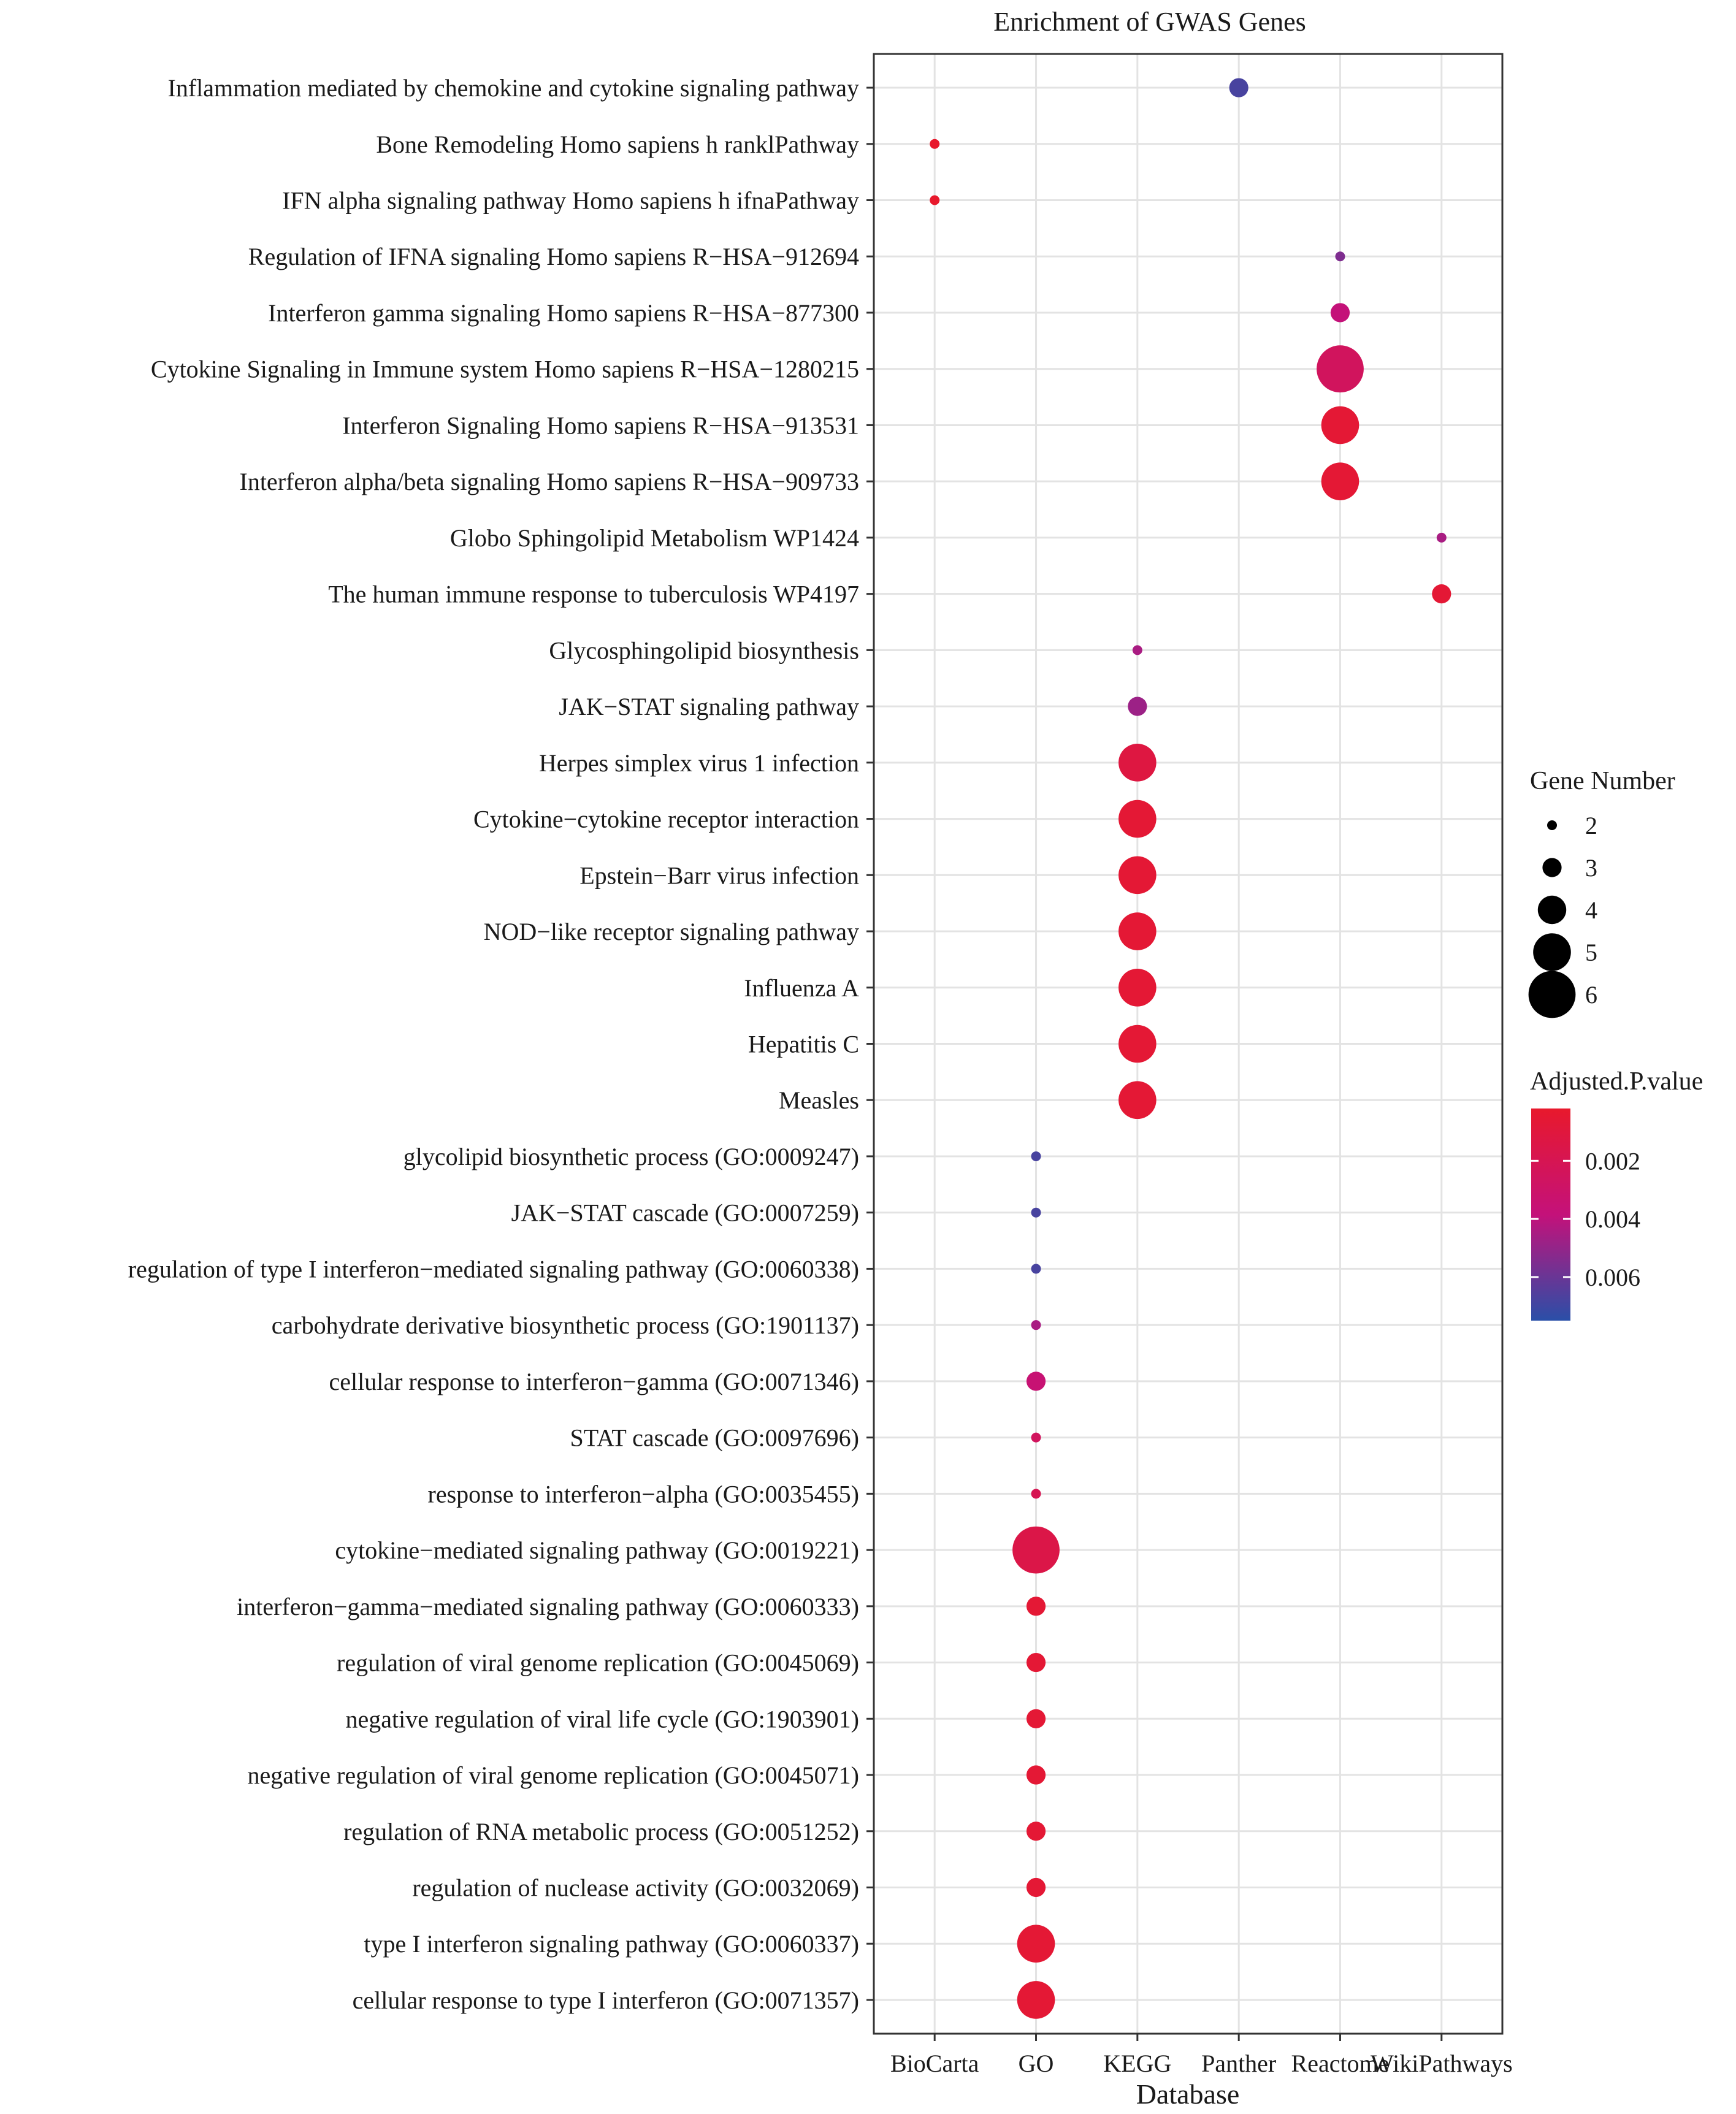 The image size is (1736, 2114). What do you see at coordinates (709, 706) in the screenshot?
I see `y-tick-label: JAK−STAT signaling pathway` at bounding box center [709, 706].